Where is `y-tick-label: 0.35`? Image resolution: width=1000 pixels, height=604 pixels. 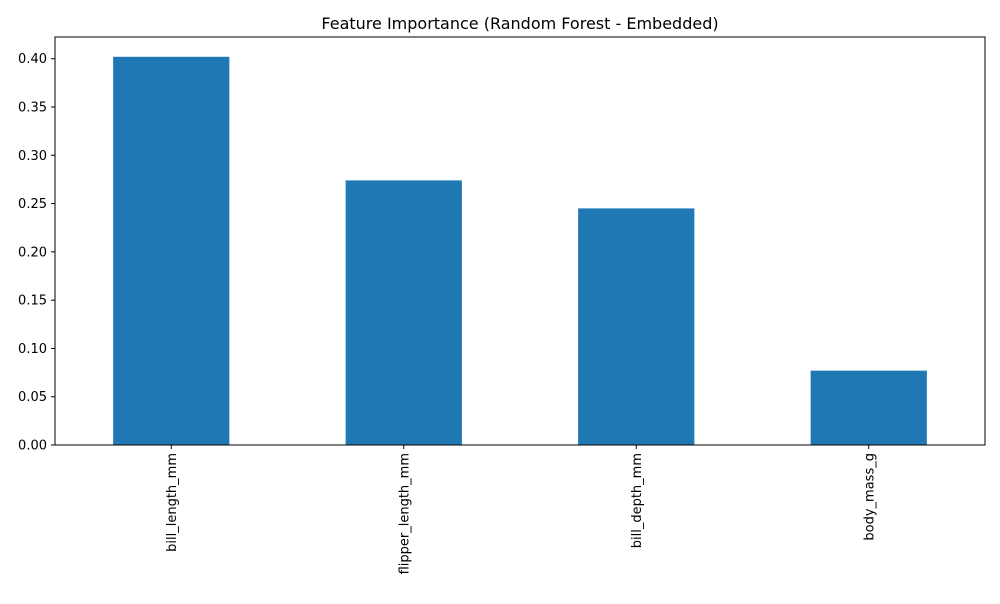 y-tick-label: 0.35 is located at coordinates (32, 108).